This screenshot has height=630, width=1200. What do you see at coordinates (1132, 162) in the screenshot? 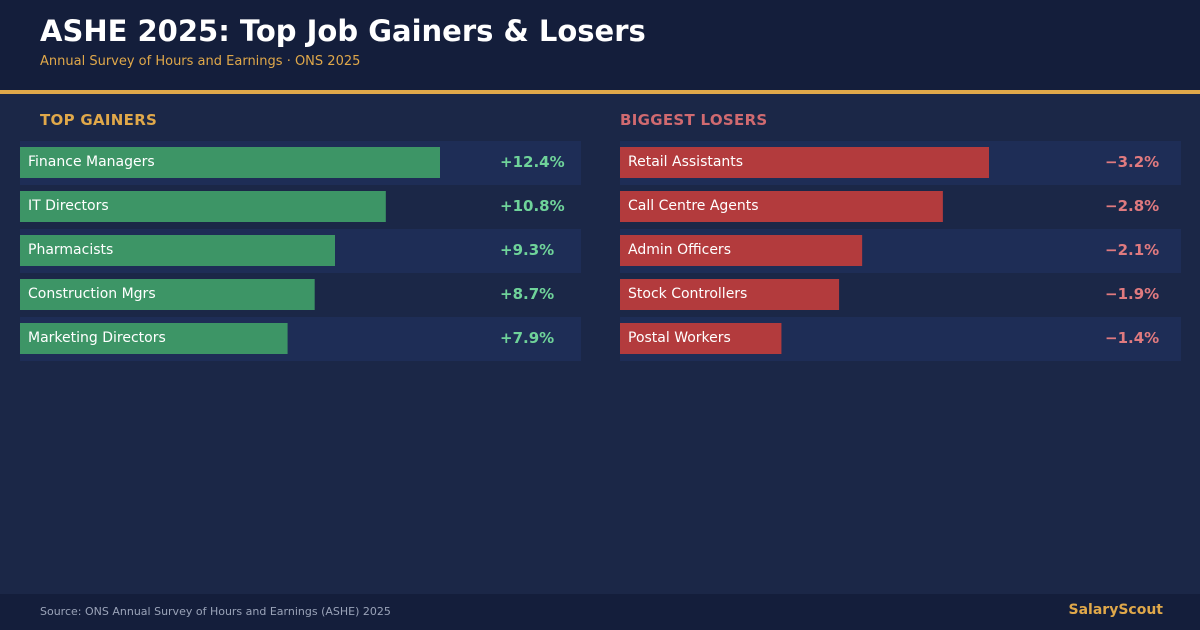
I see `loser-value-label: −3.2%` at bounding box center [1132, 162].